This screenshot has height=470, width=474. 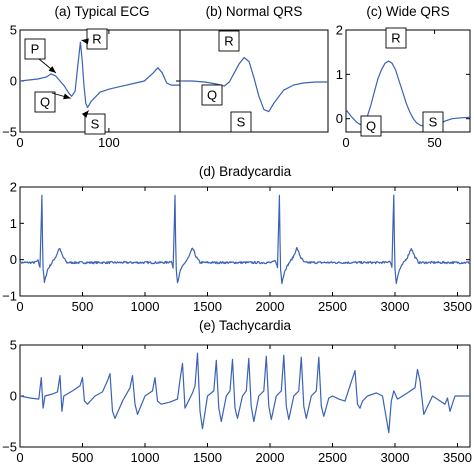 I want to click on panel-c-axes: 0 50 2 1 0 R Q S, so click(x=403, y=86).